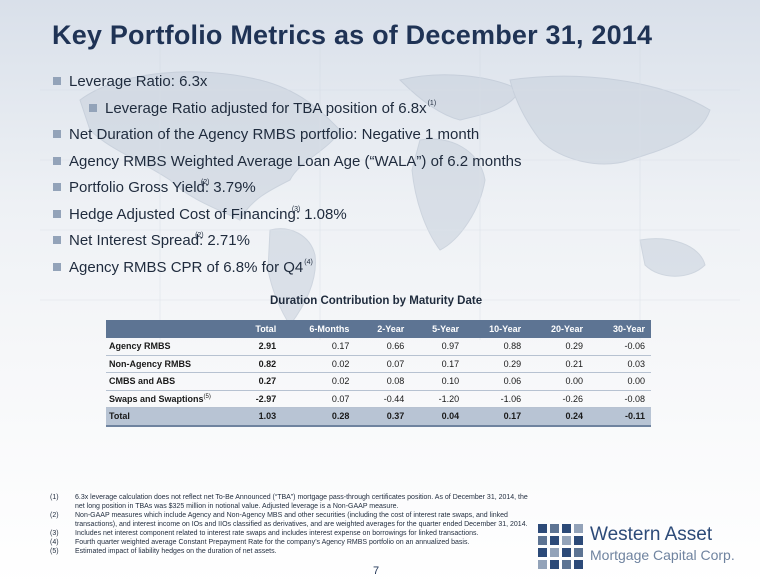  Describe the element at coordinates (558, 364) in the screenshot. I see `cell: 0.21` at that location.